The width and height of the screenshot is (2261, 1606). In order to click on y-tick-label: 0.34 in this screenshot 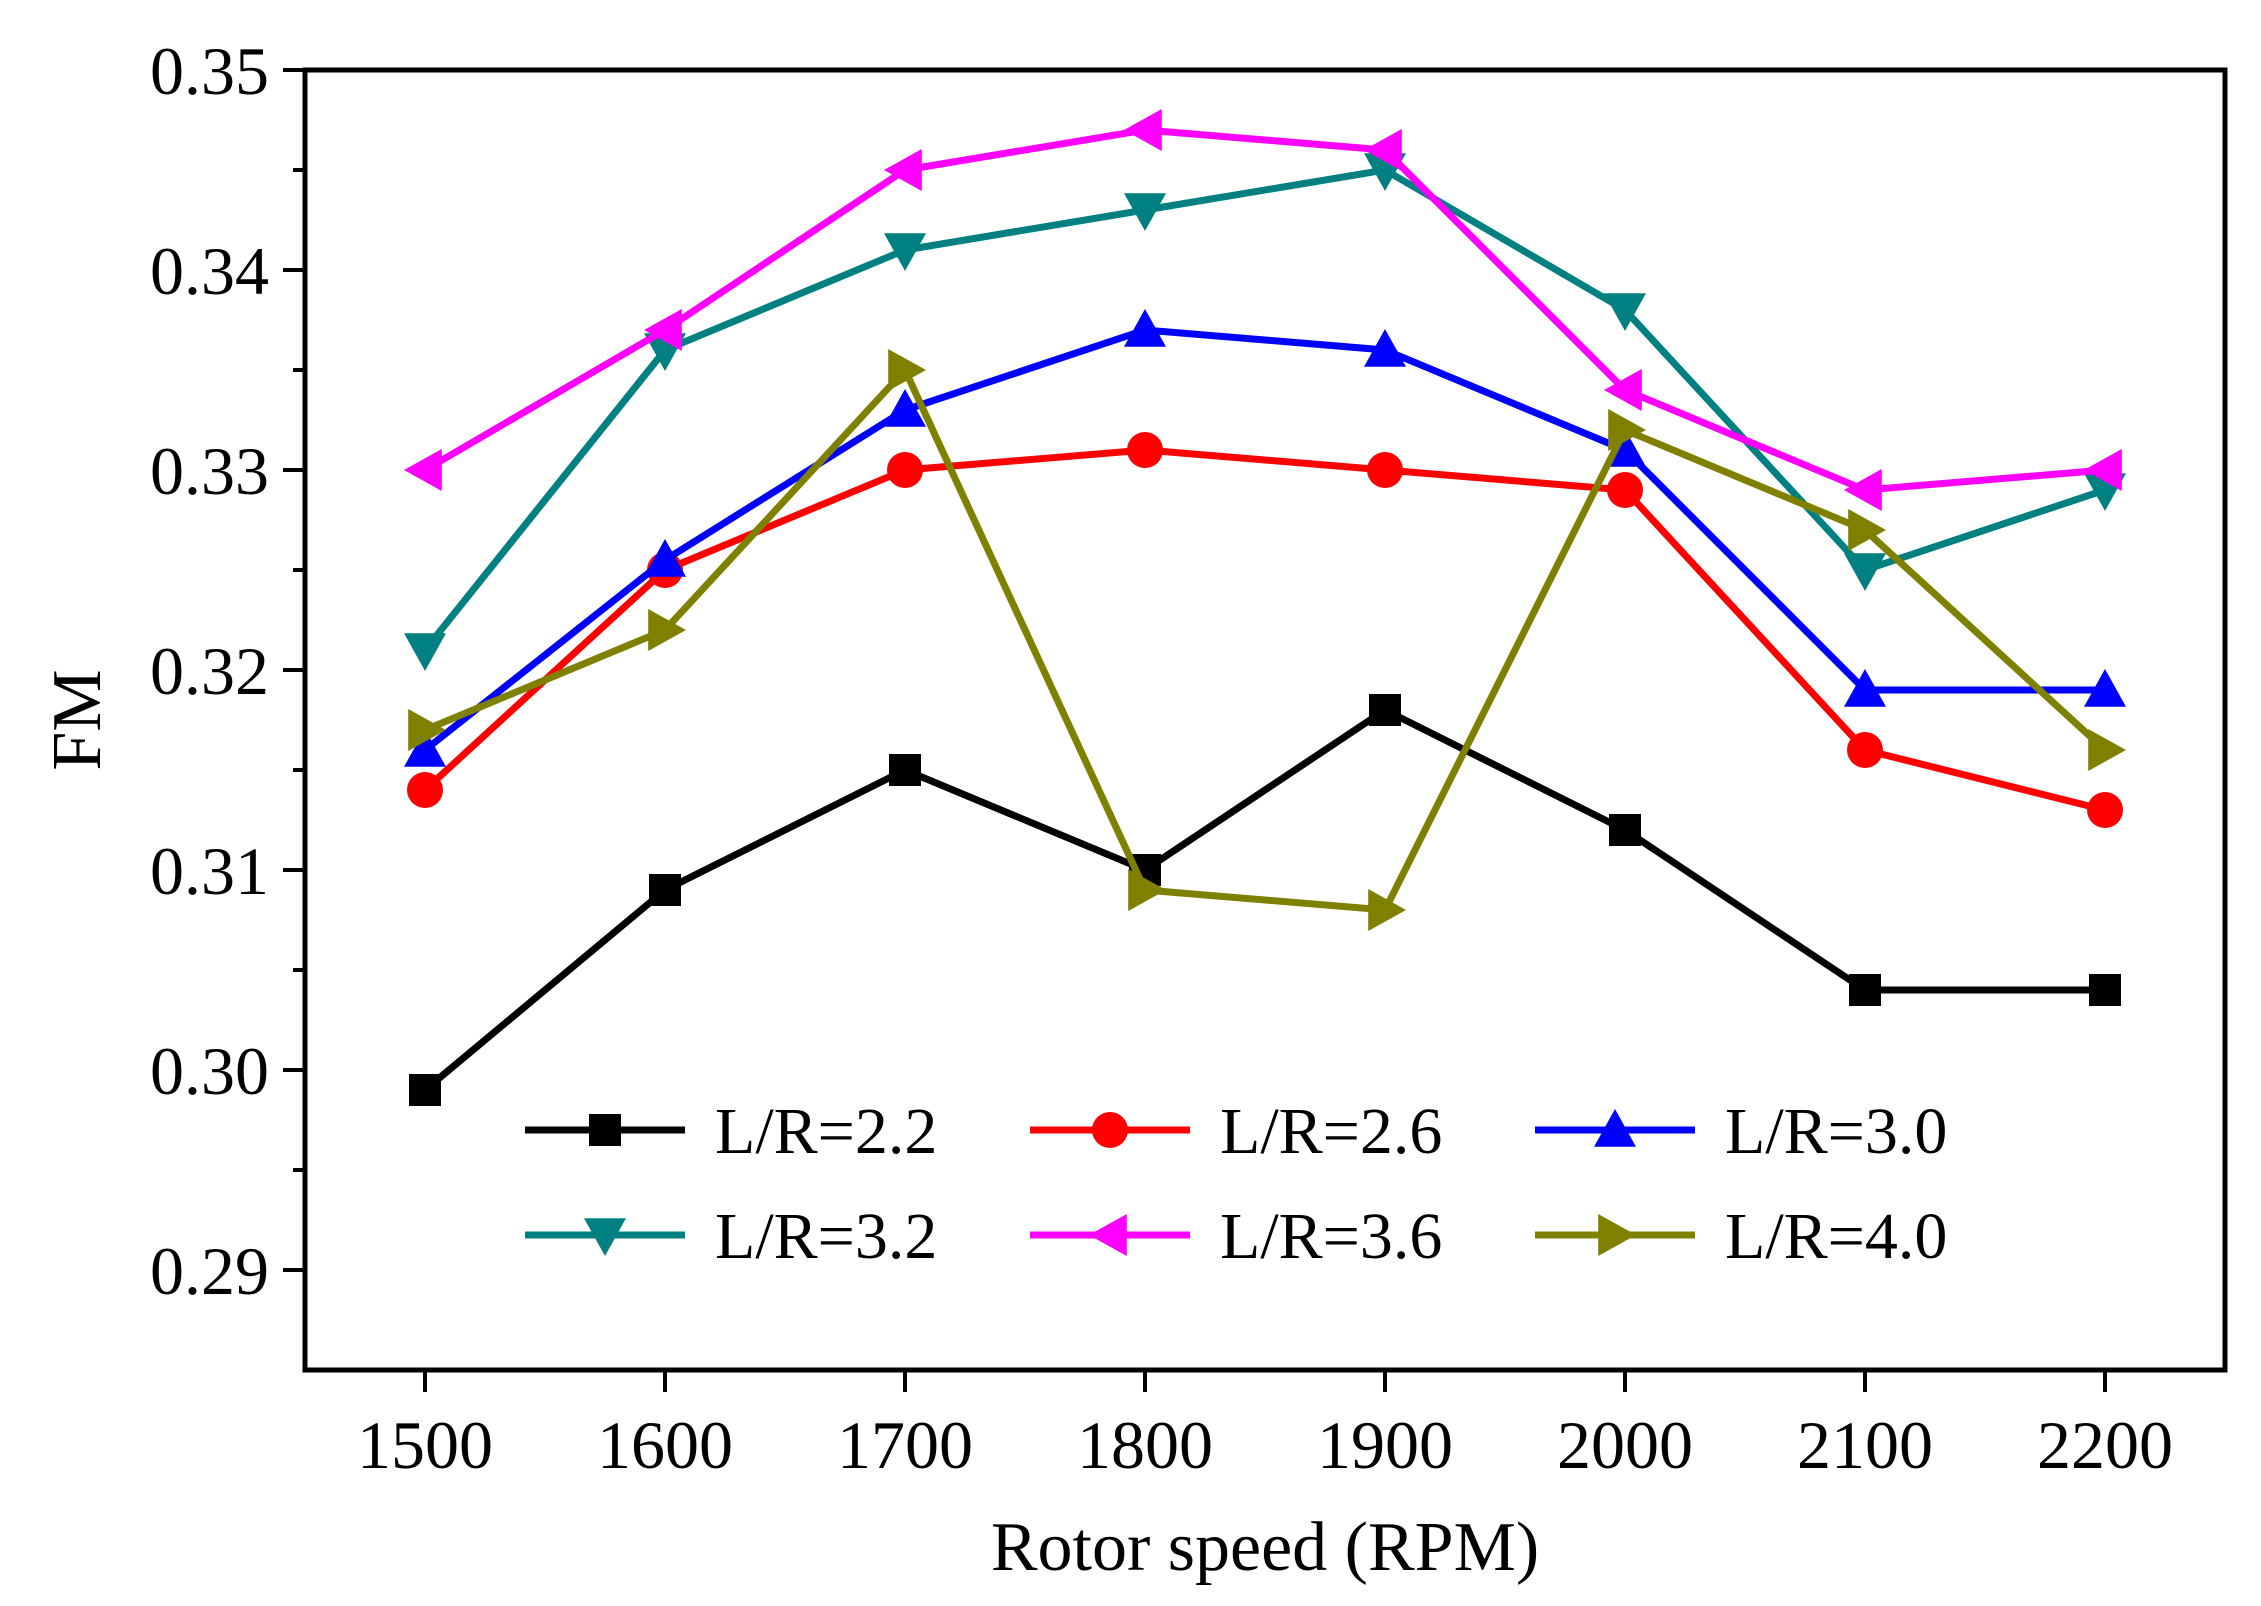, I will do `click(209, 271)`.